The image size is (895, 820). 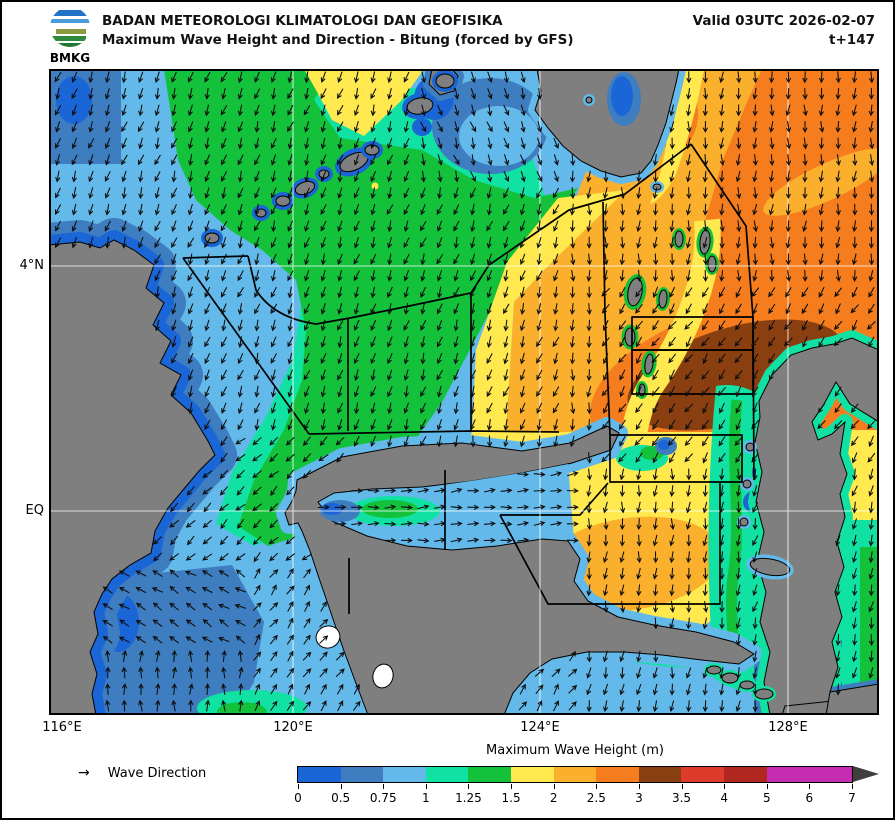 What do you see at coordinates (341, 798) in the screenshot?
I see `legend-tick-label: 0.5` at bounding box center [341, 798].